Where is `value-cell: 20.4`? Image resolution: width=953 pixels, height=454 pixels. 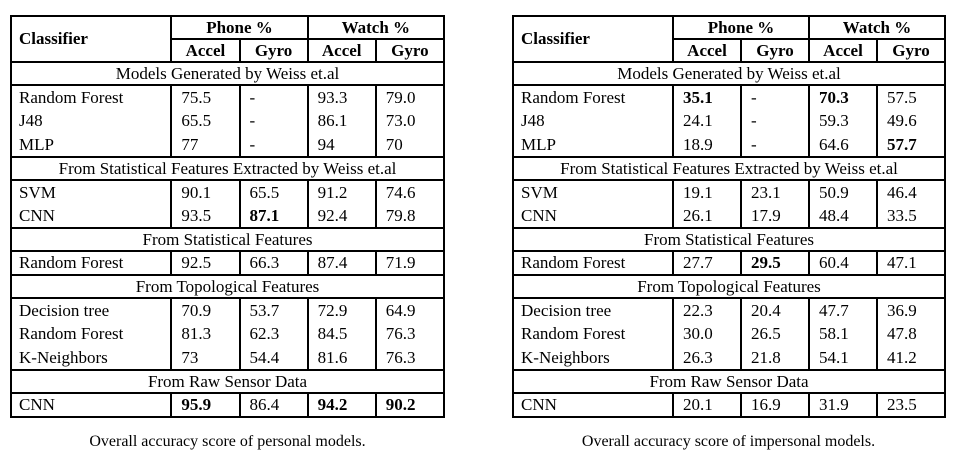 value-cell: 20.4 is located at coordinates (774, 310).